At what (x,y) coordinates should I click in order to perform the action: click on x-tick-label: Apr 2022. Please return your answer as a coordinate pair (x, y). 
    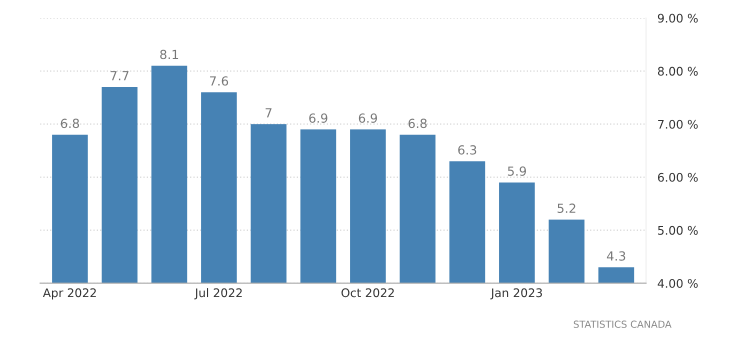
    Looking at the image, I should click on (69, 294).